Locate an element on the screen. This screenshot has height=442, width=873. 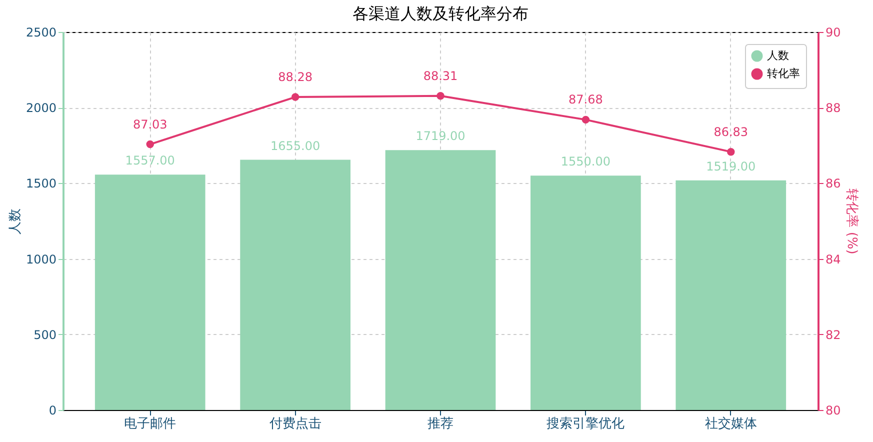
data-label: 86.83 is located at coordinates (731, 131).